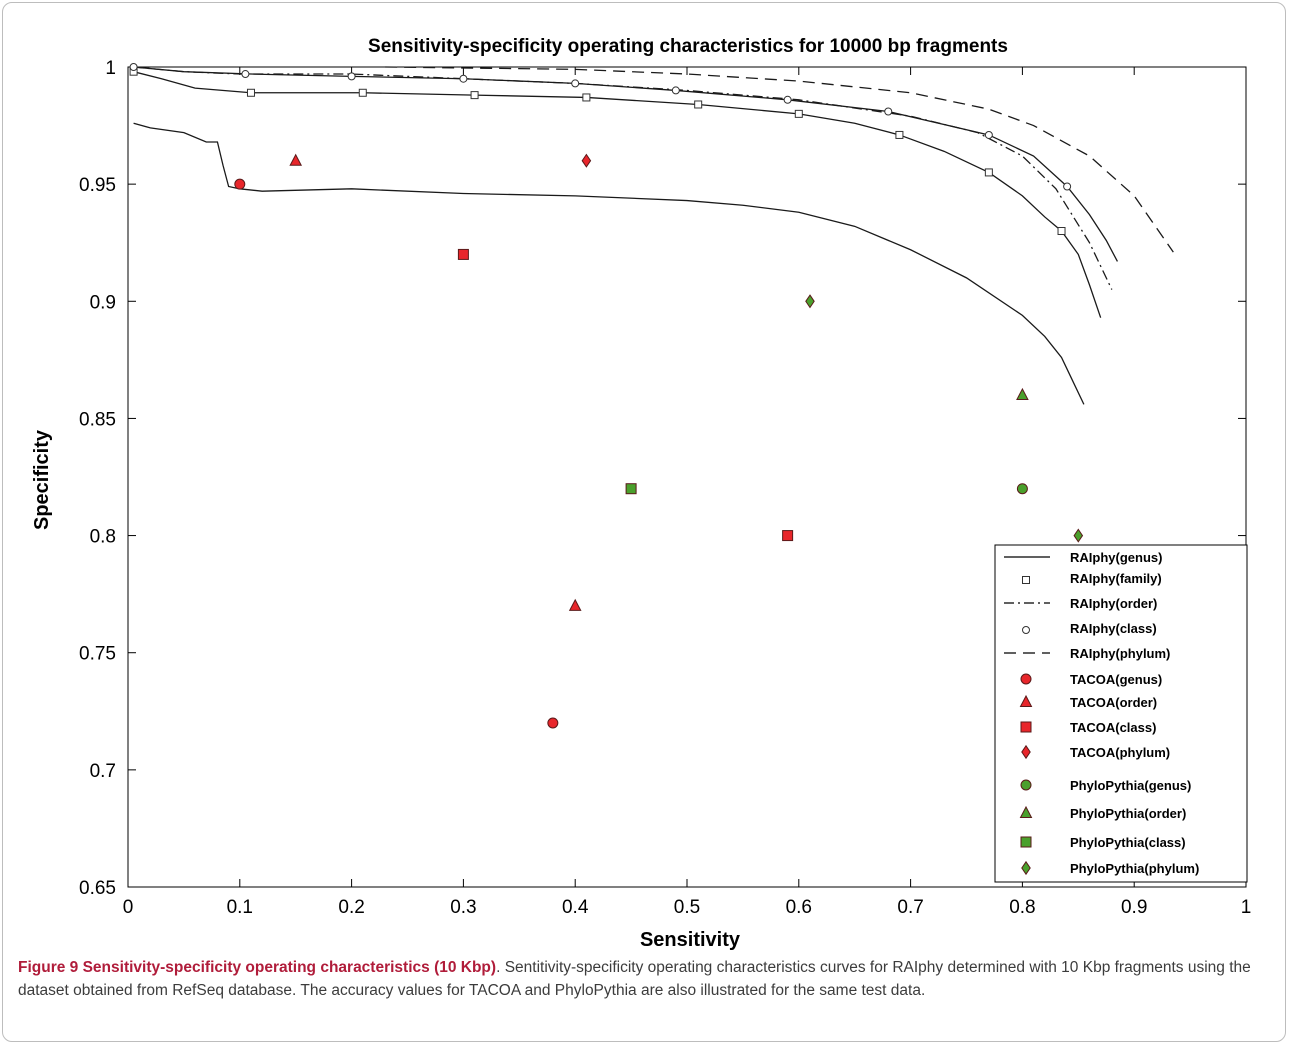 This screenshot has height=1046, width=1290. I want to click on x-tick-label: 1, so click(1246, 907).